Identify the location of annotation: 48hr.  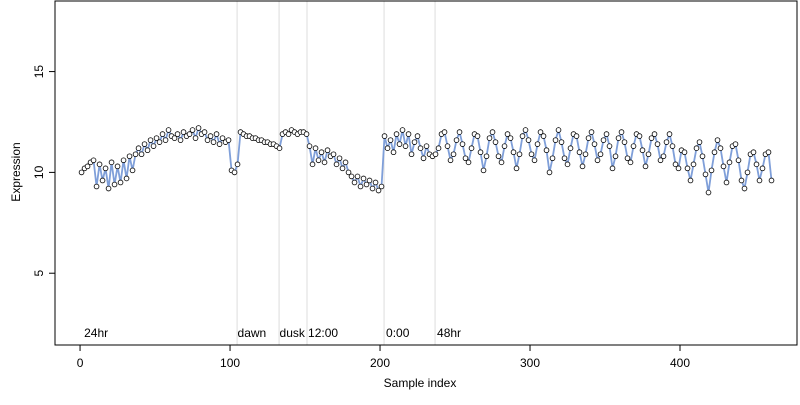
(449, 333).